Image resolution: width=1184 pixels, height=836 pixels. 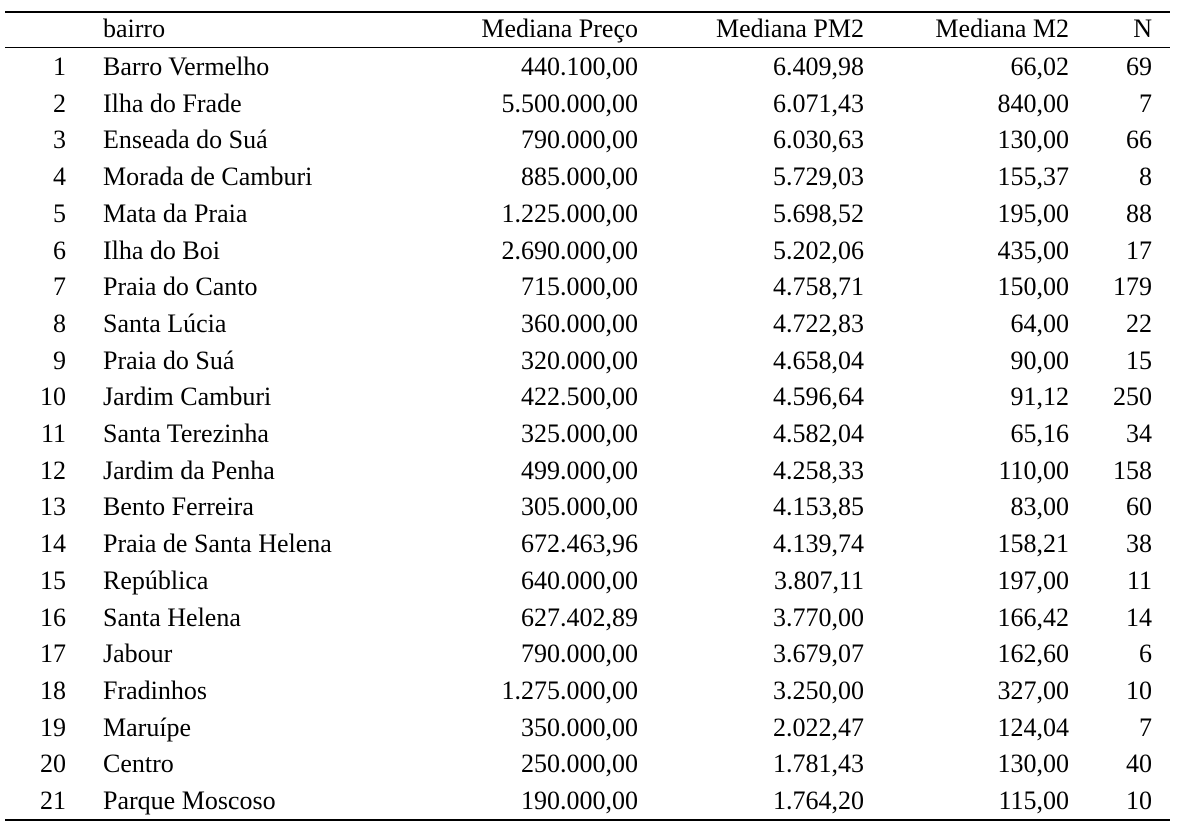 I want to click on table-cell: 5.500.000,00, so click(x=570, y=103).